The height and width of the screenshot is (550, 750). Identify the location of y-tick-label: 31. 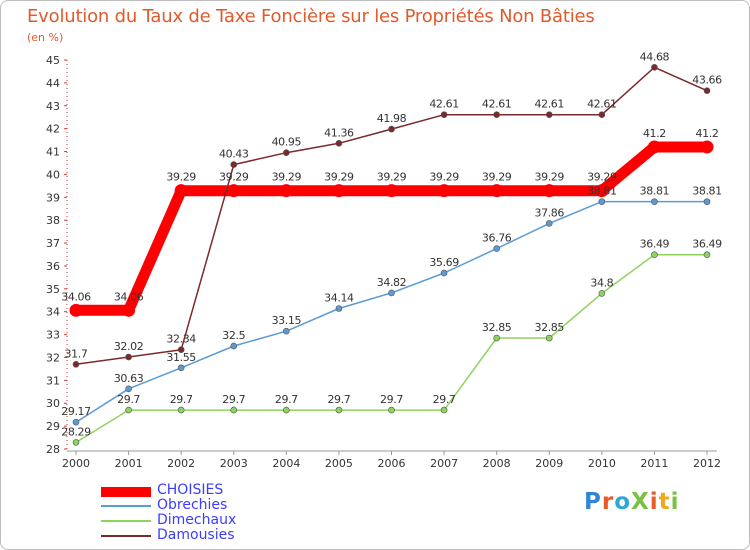
(53, 380).